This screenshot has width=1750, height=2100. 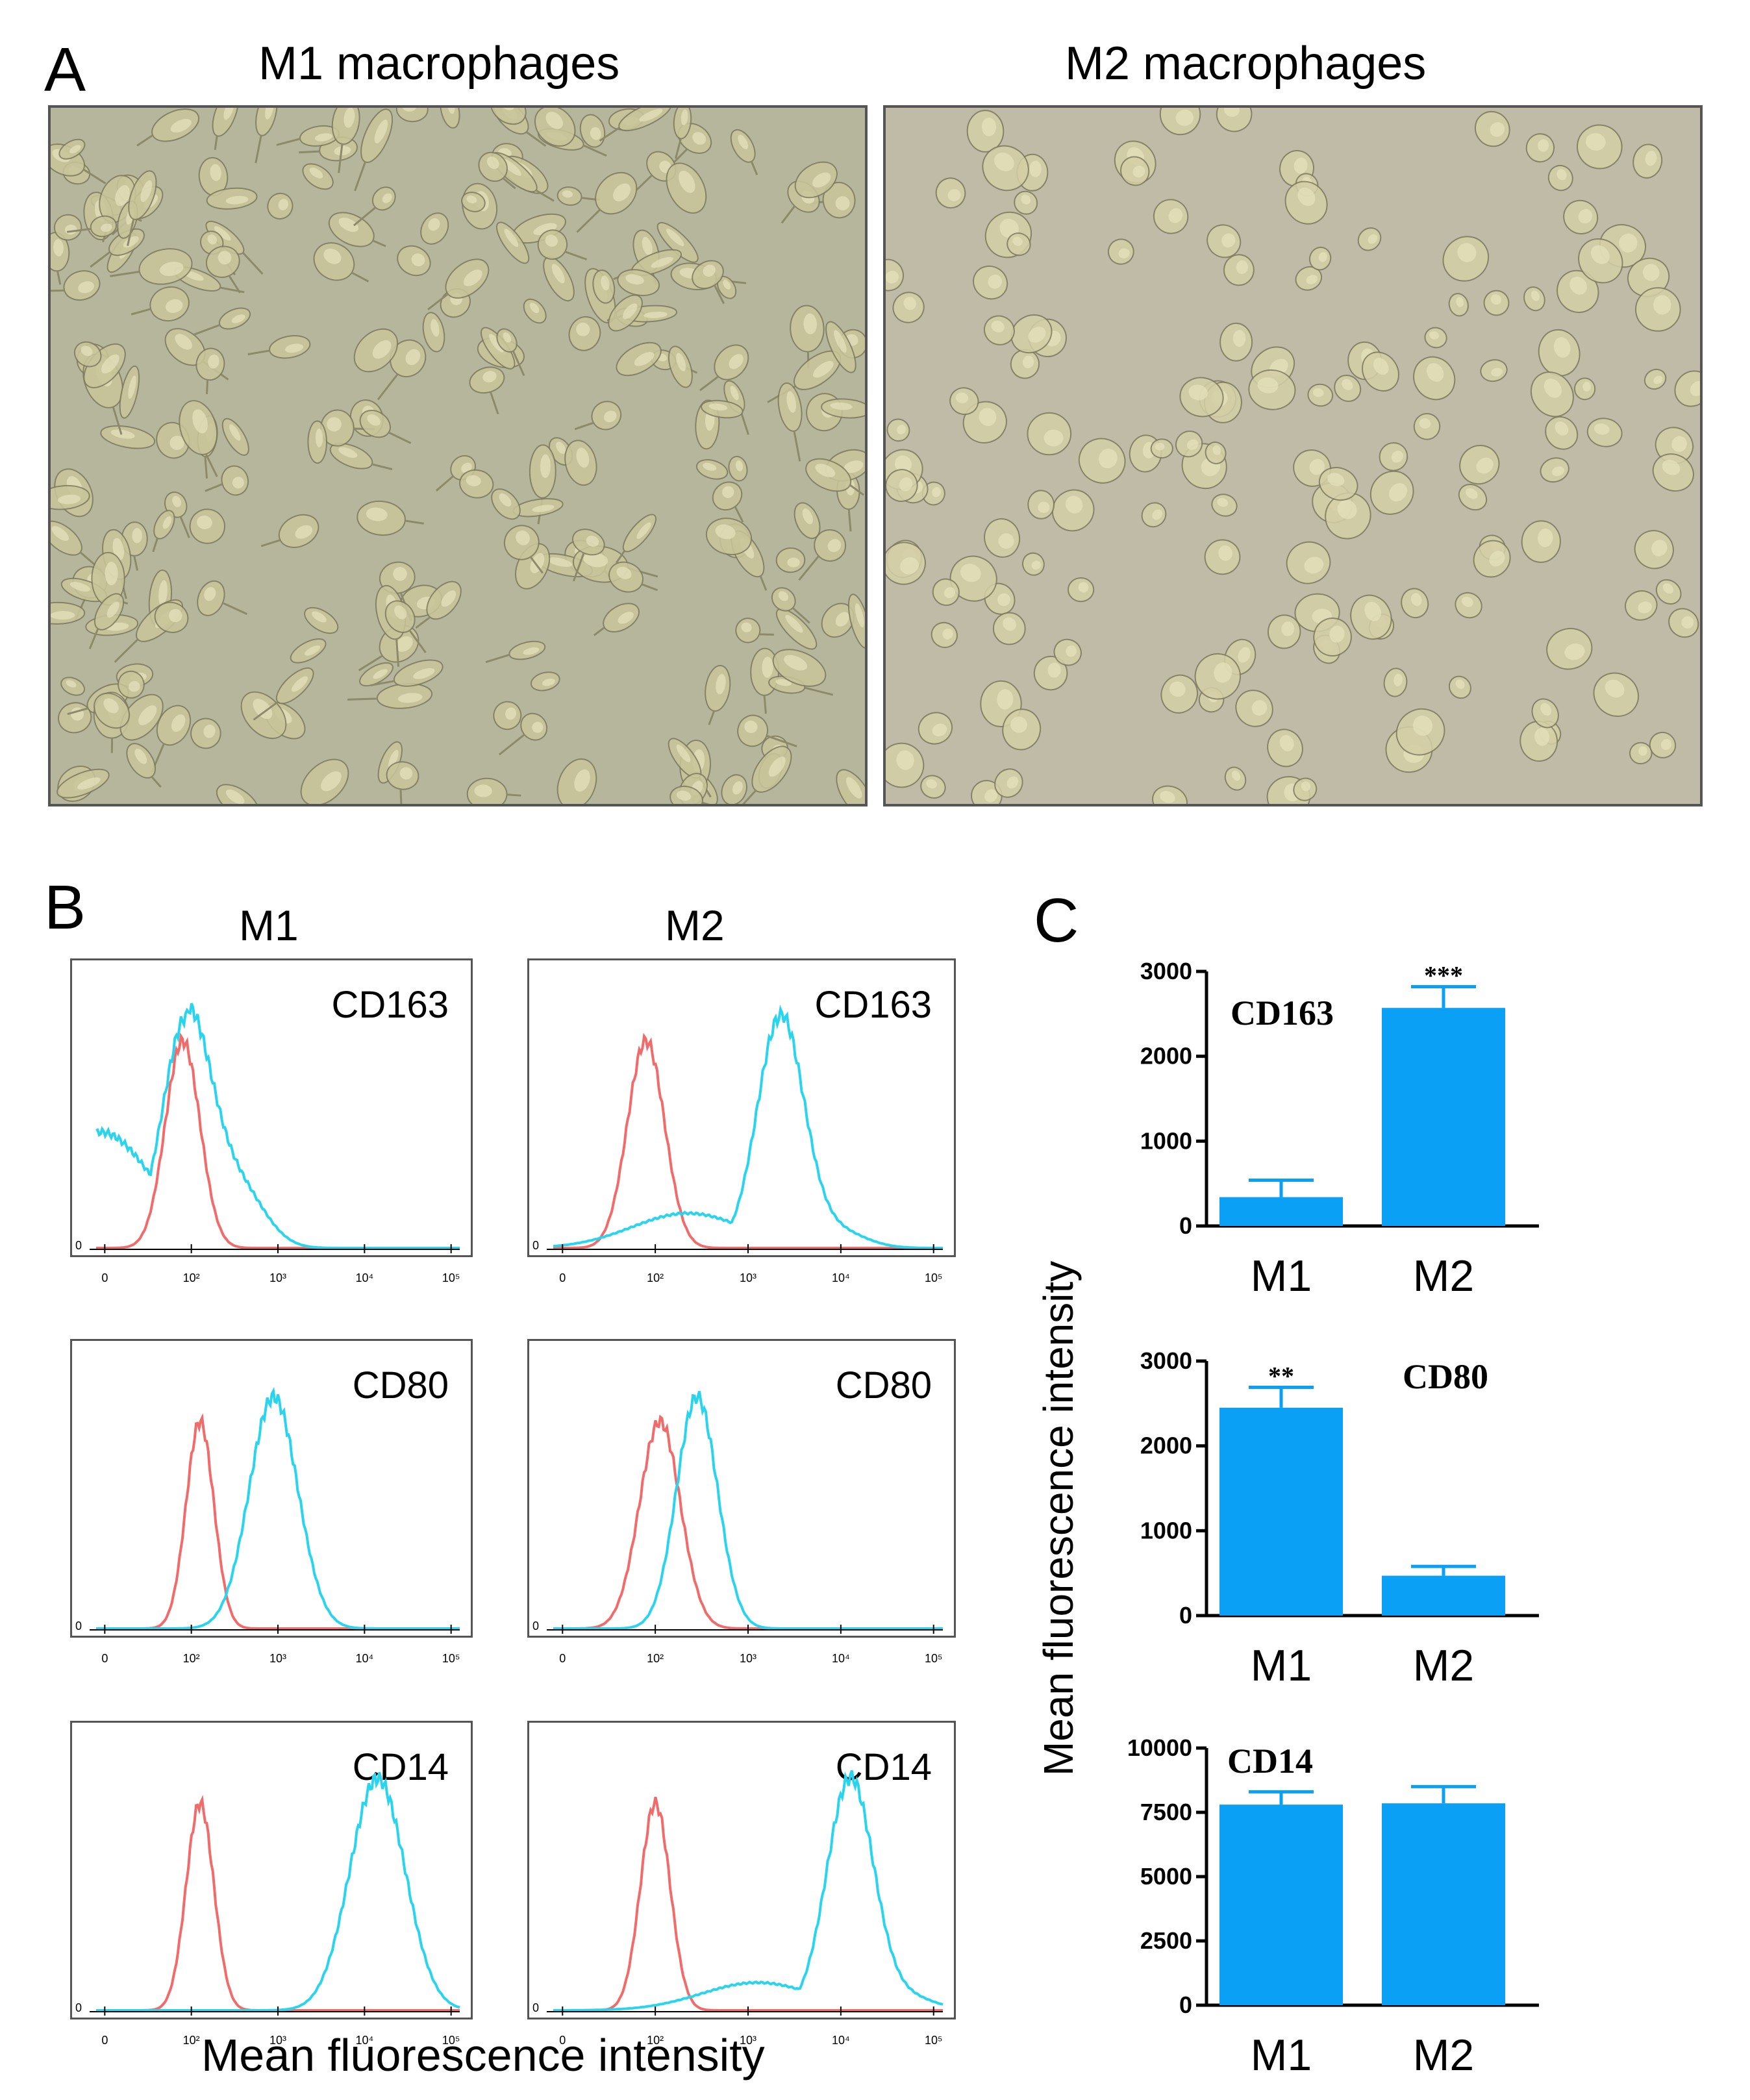 What do you see at coordinates (65, 70) in the screenshot?
I see `panel-letter-a: A` at bounding box center [65, 70].